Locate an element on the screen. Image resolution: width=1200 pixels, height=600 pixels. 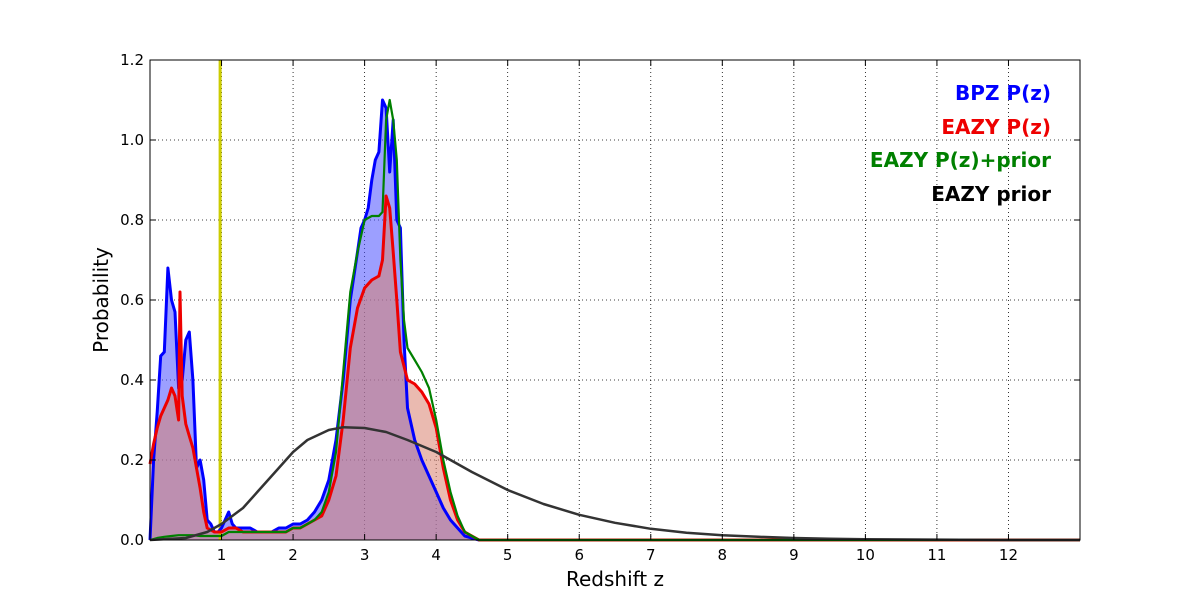
x-tick-label: 2 is located at coordinates (293, 555).